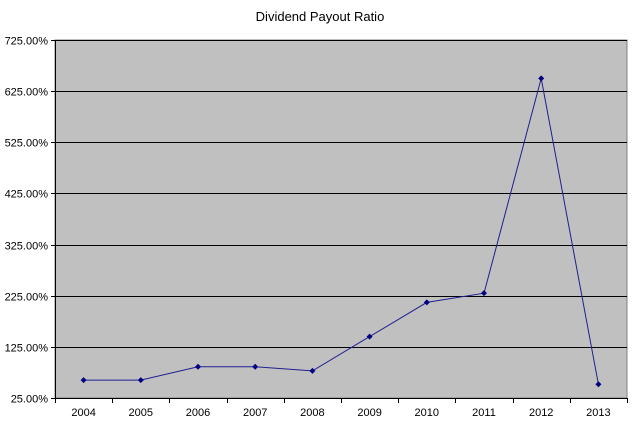  What do you see at coordinates (198, 413) in the screenshot?
I see `x-tick-label: 2006` at bounding box center [198, 413].